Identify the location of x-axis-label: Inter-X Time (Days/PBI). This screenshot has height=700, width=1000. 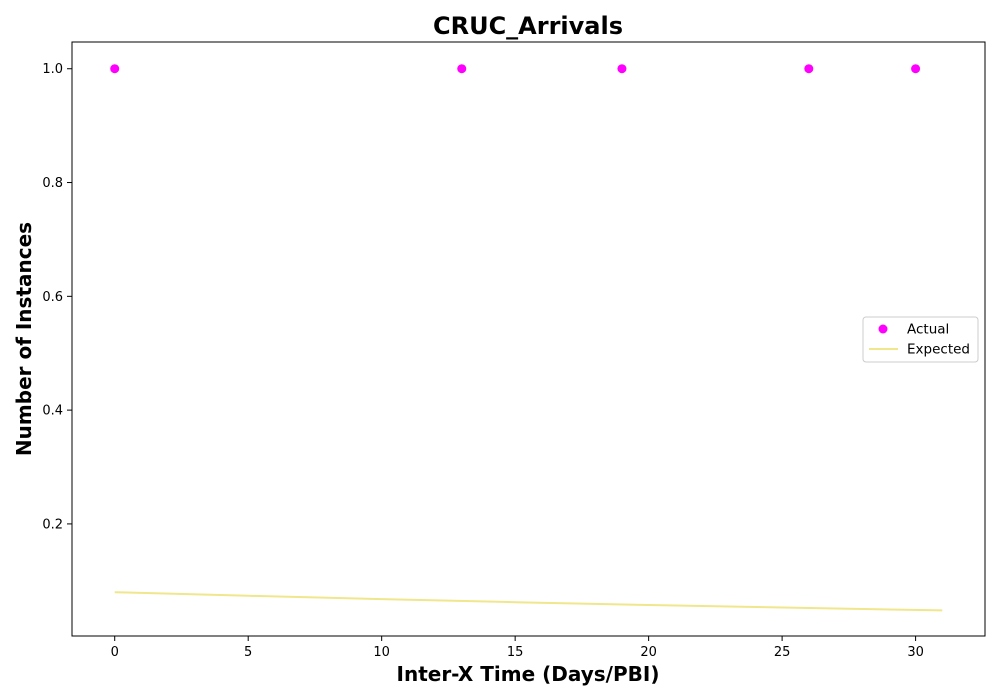
(528, 674).